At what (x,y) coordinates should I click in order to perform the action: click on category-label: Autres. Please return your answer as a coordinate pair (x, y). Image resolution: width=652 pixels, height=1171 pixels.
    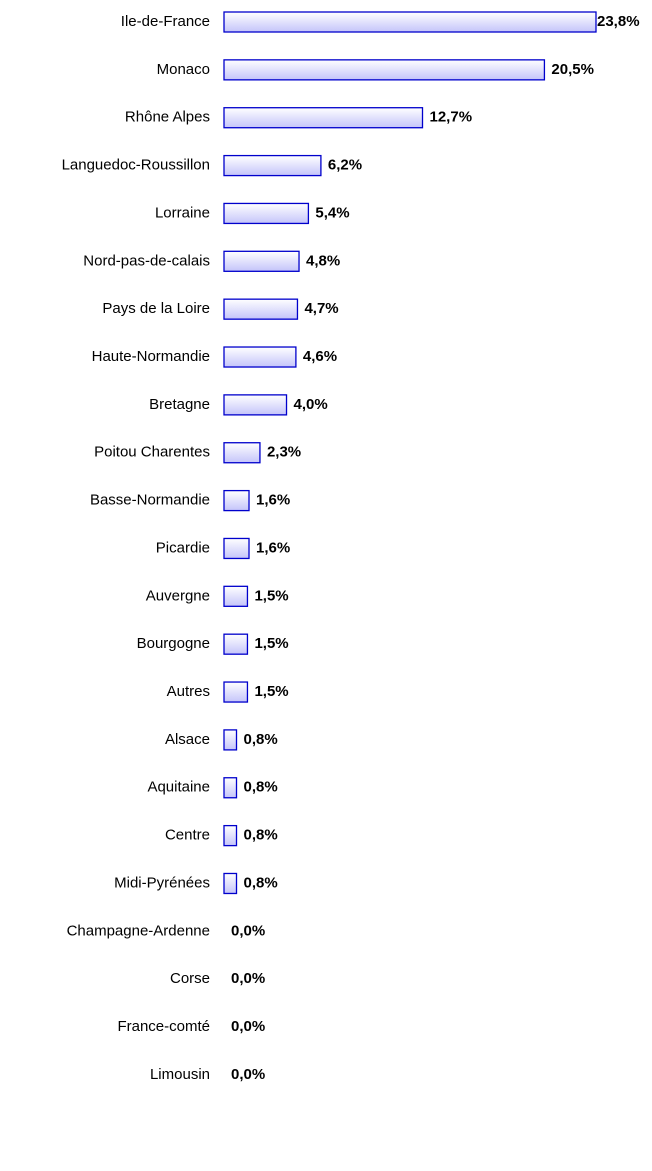
    Looking at the image, I should click on (188, 691).